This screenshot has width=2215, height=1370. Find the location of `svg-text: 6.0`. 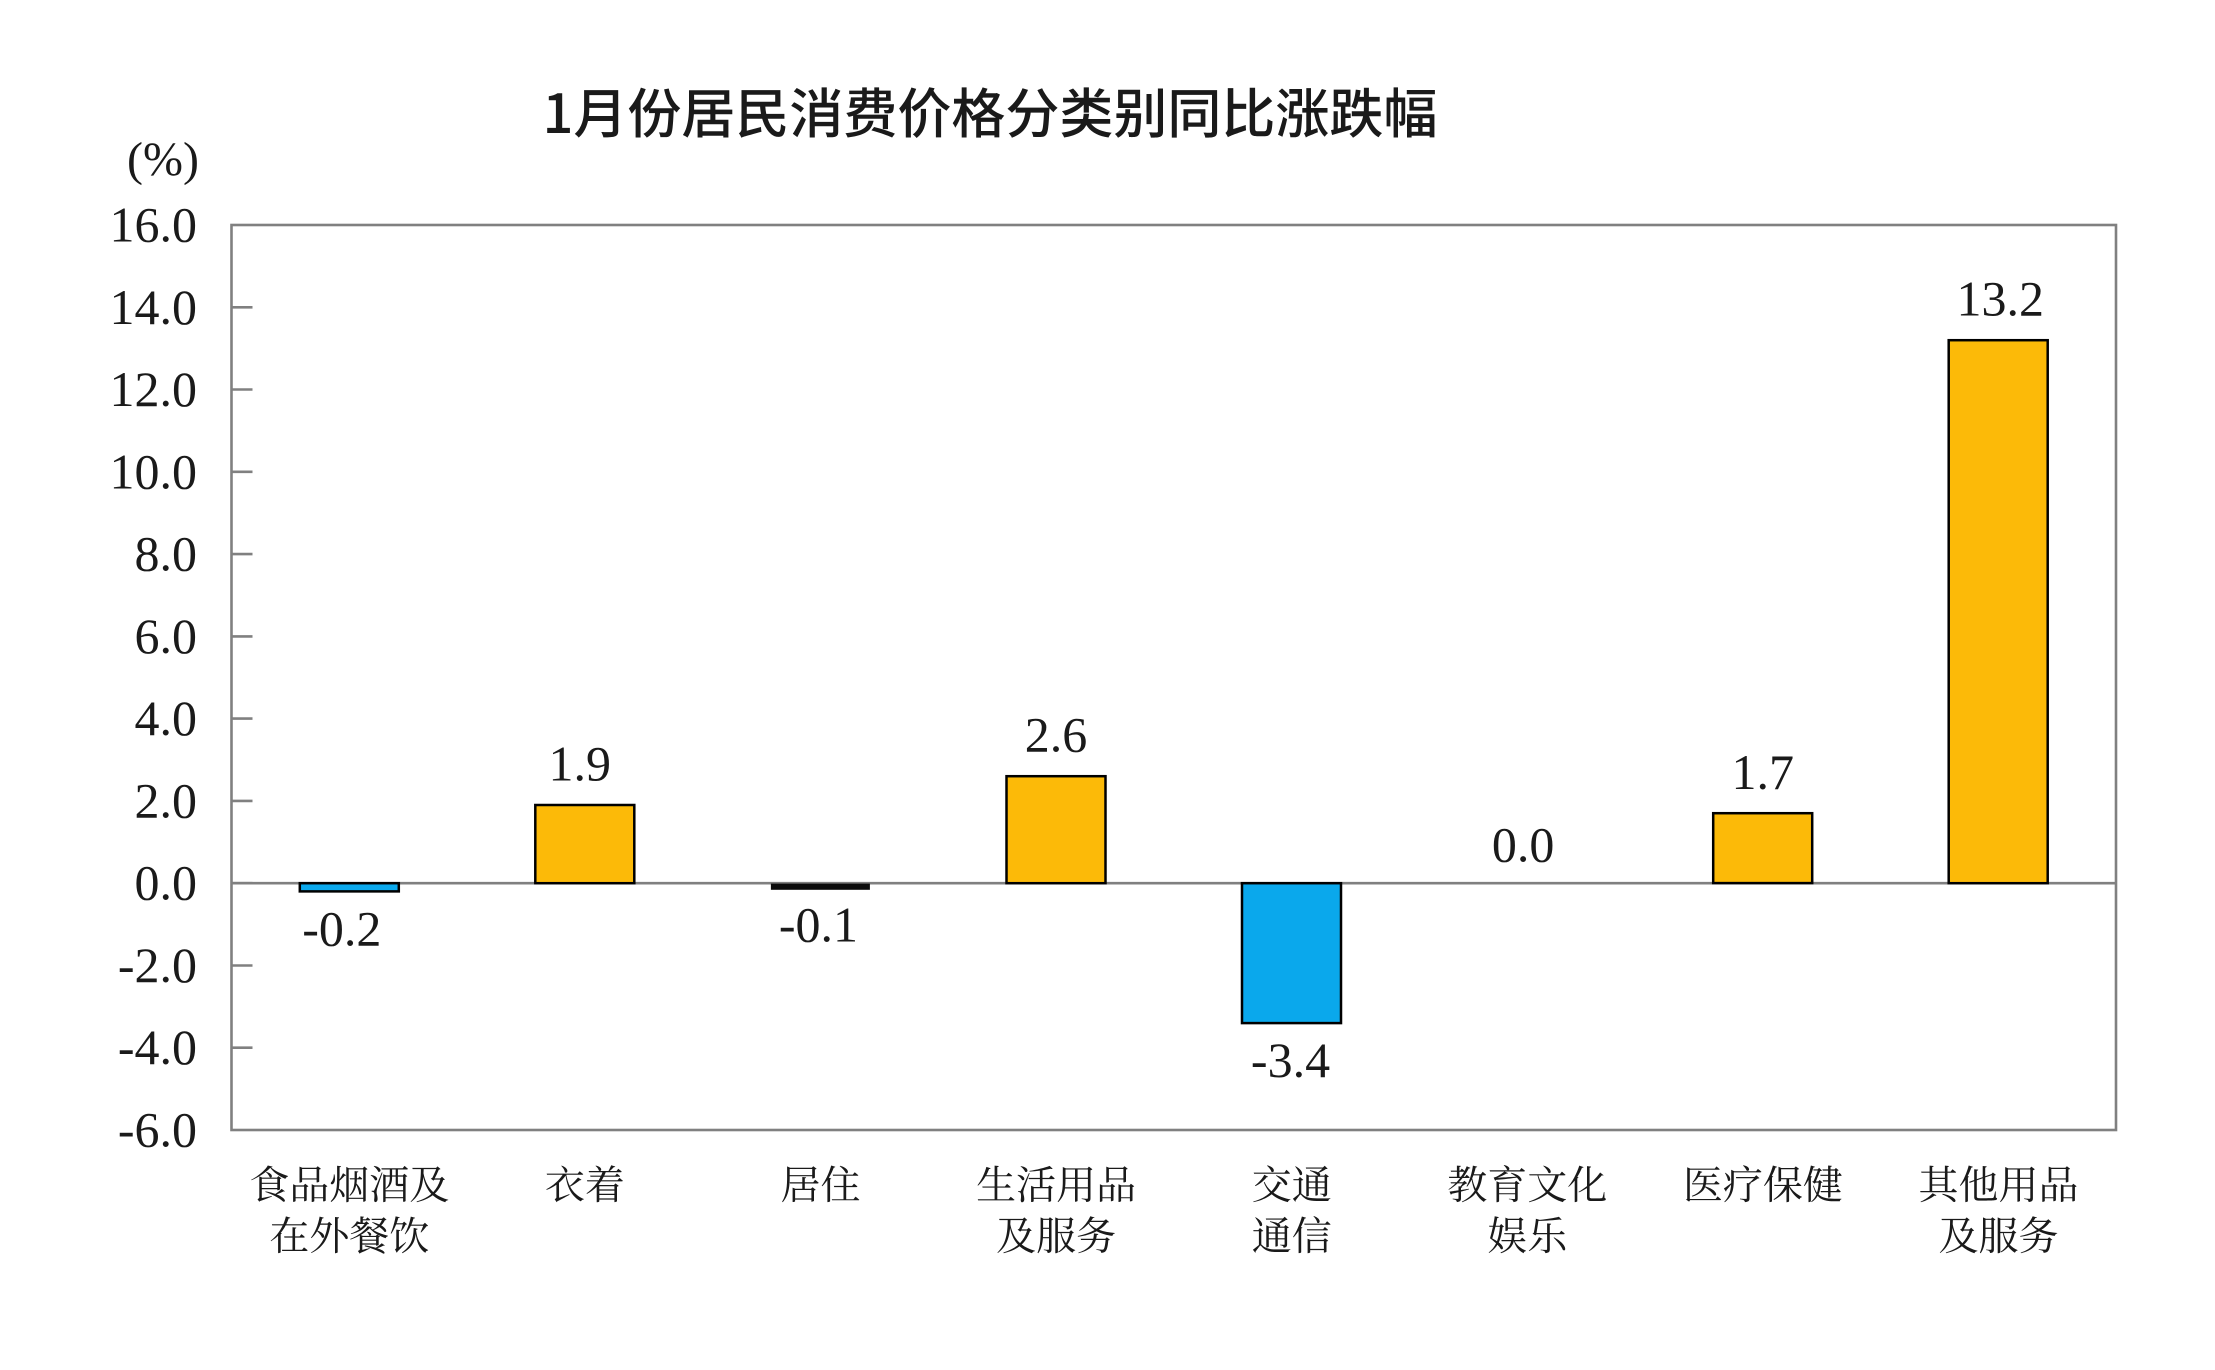

svg-text: 6.0 is located at coordinates (166, 636).